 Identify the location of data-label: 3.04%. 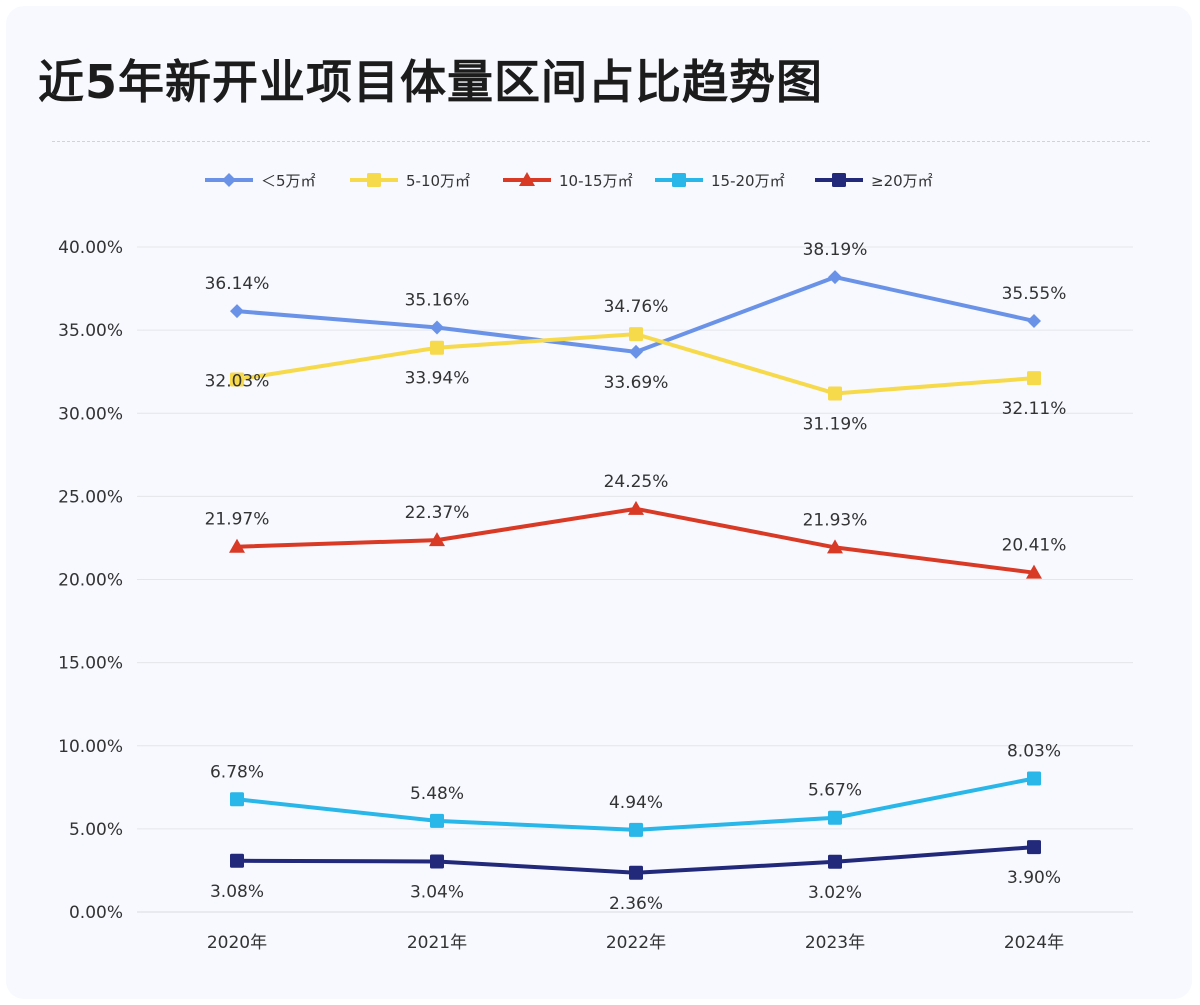
(437, 892).